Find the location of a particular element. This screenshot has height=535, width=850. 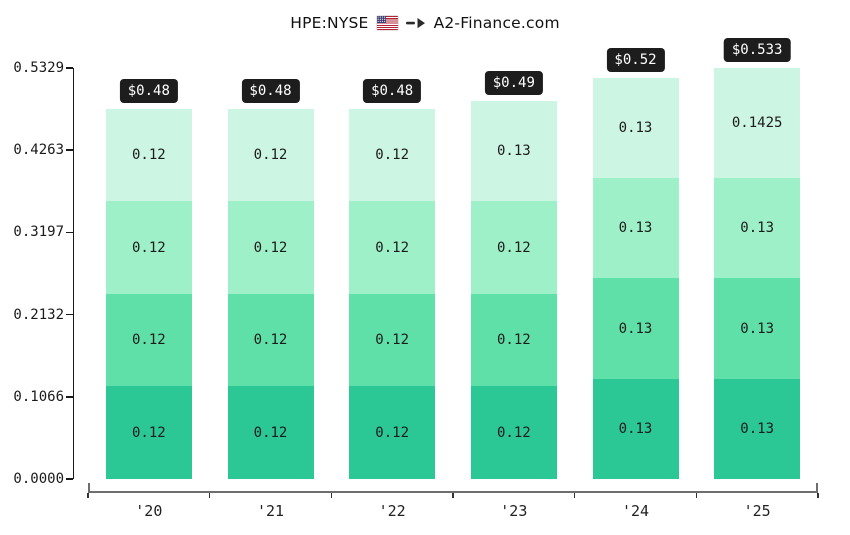

bar-segment-25-3: 0.13 is located at coordinates (757, 228).